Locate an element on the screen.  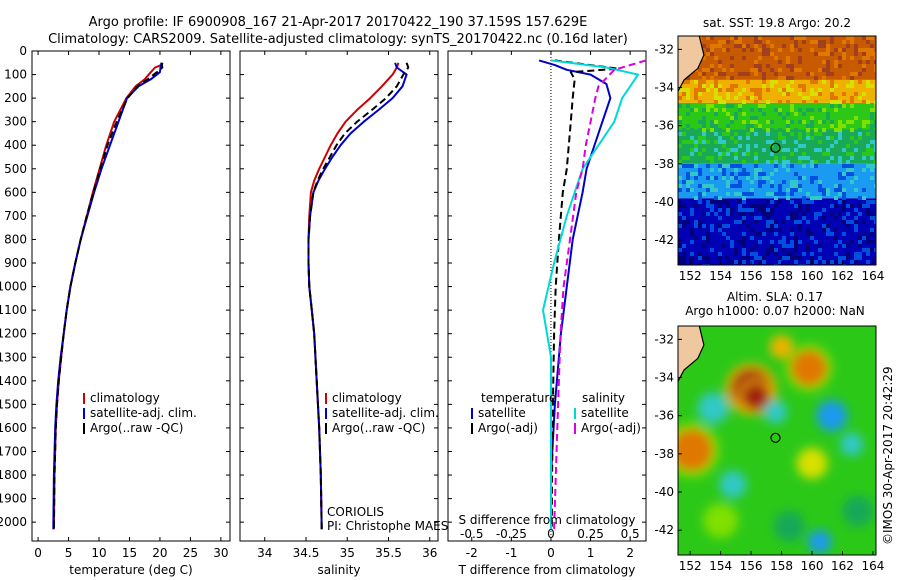
series-group is located at coordinates (358, 296).